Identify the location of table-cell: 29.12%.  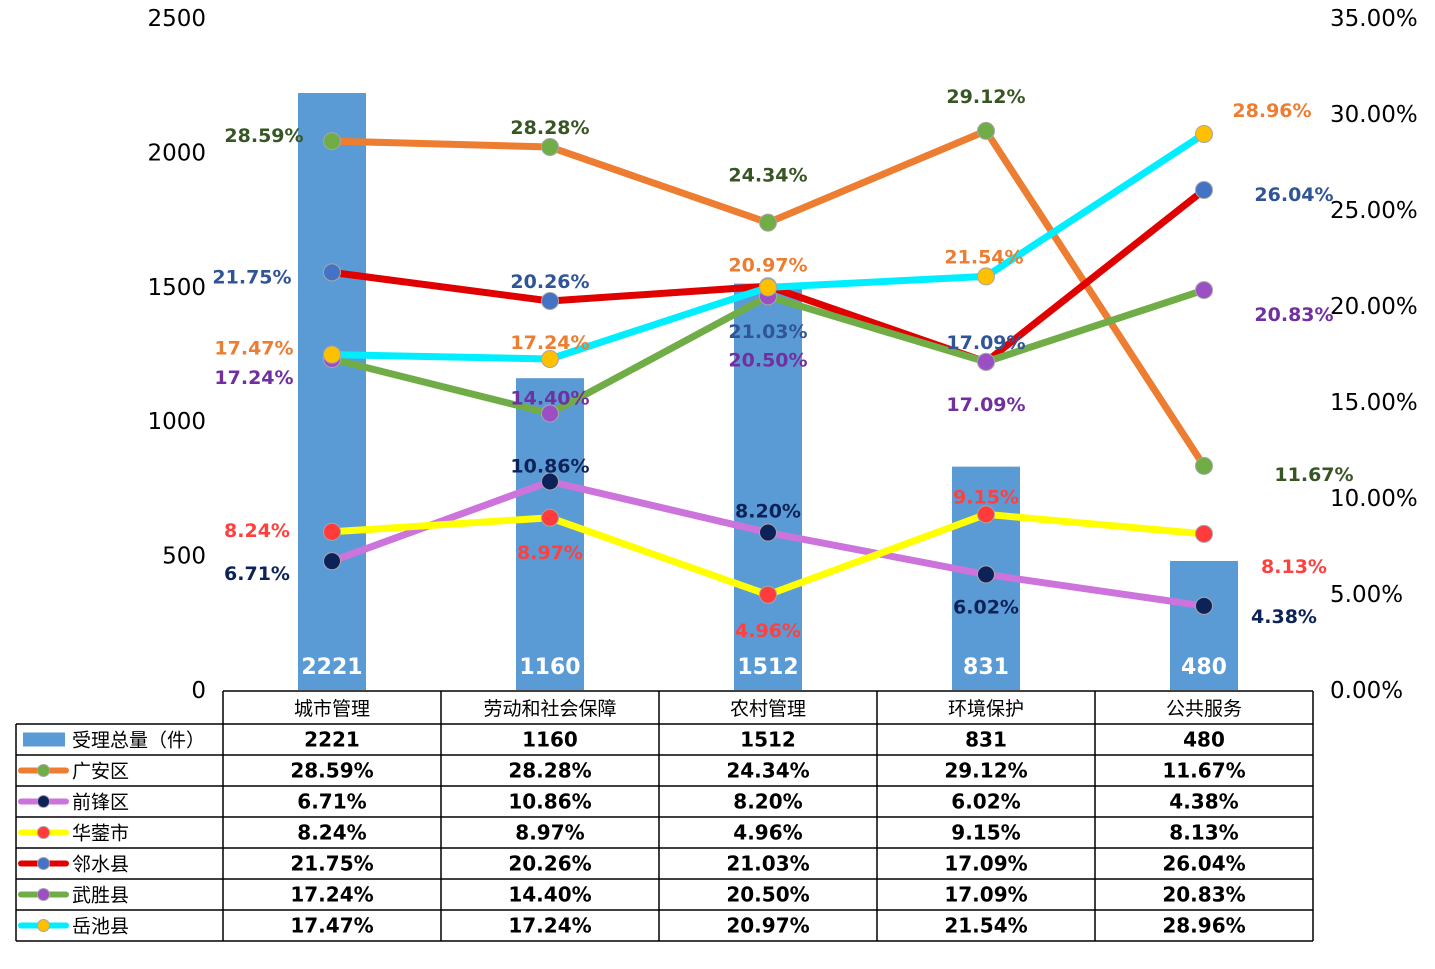
(985, 771).